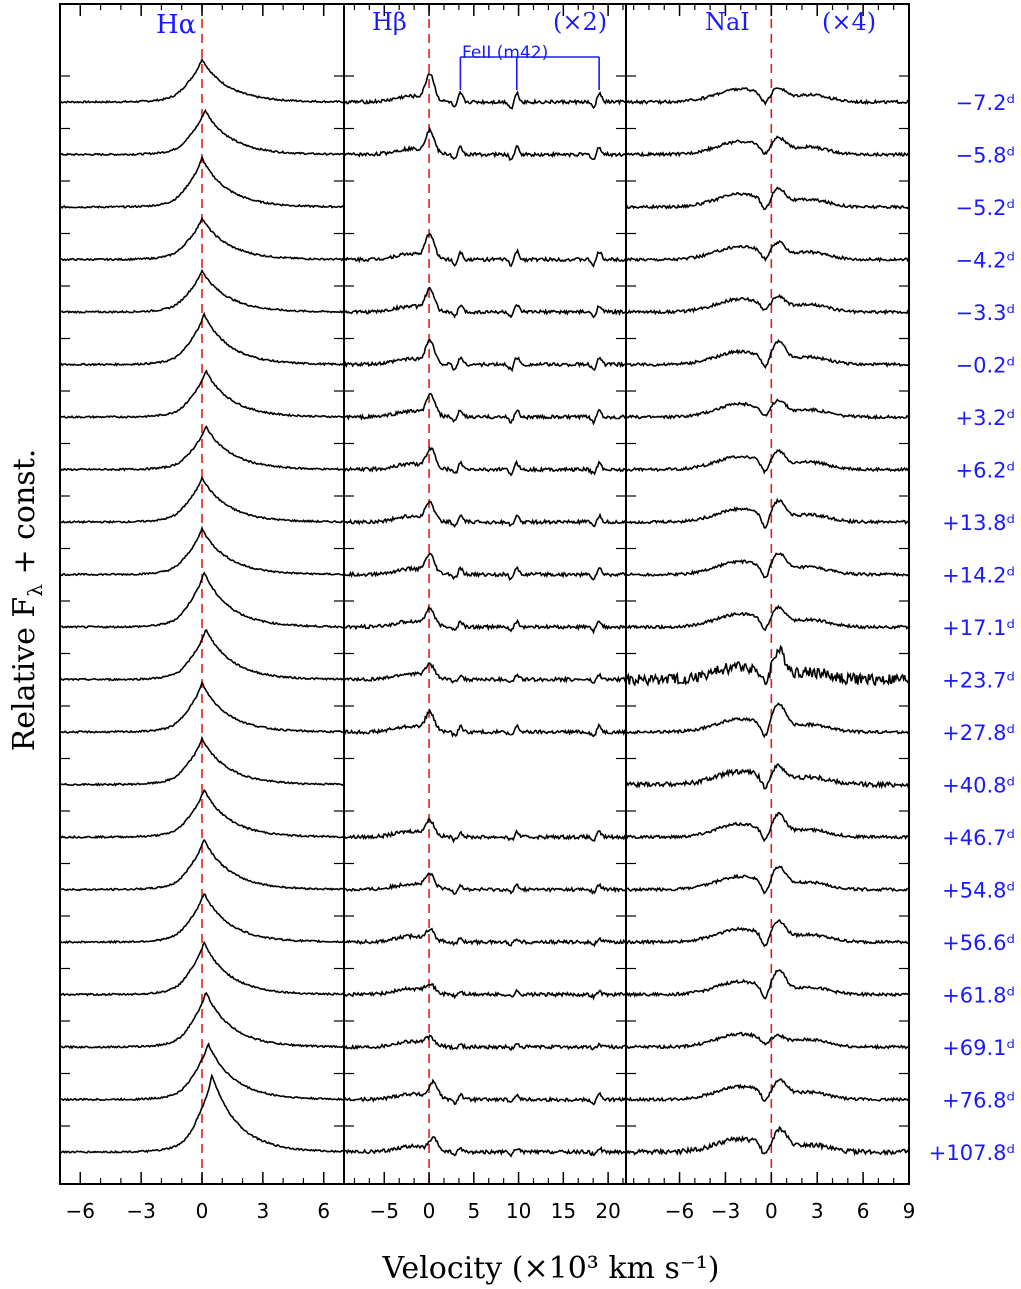 The image size is (1021, 1289). What do you see at coordinates (978, 943) in the screenshot?
I see `epoch-label: +56.6ᵈ` at bounding box center [978, 943].